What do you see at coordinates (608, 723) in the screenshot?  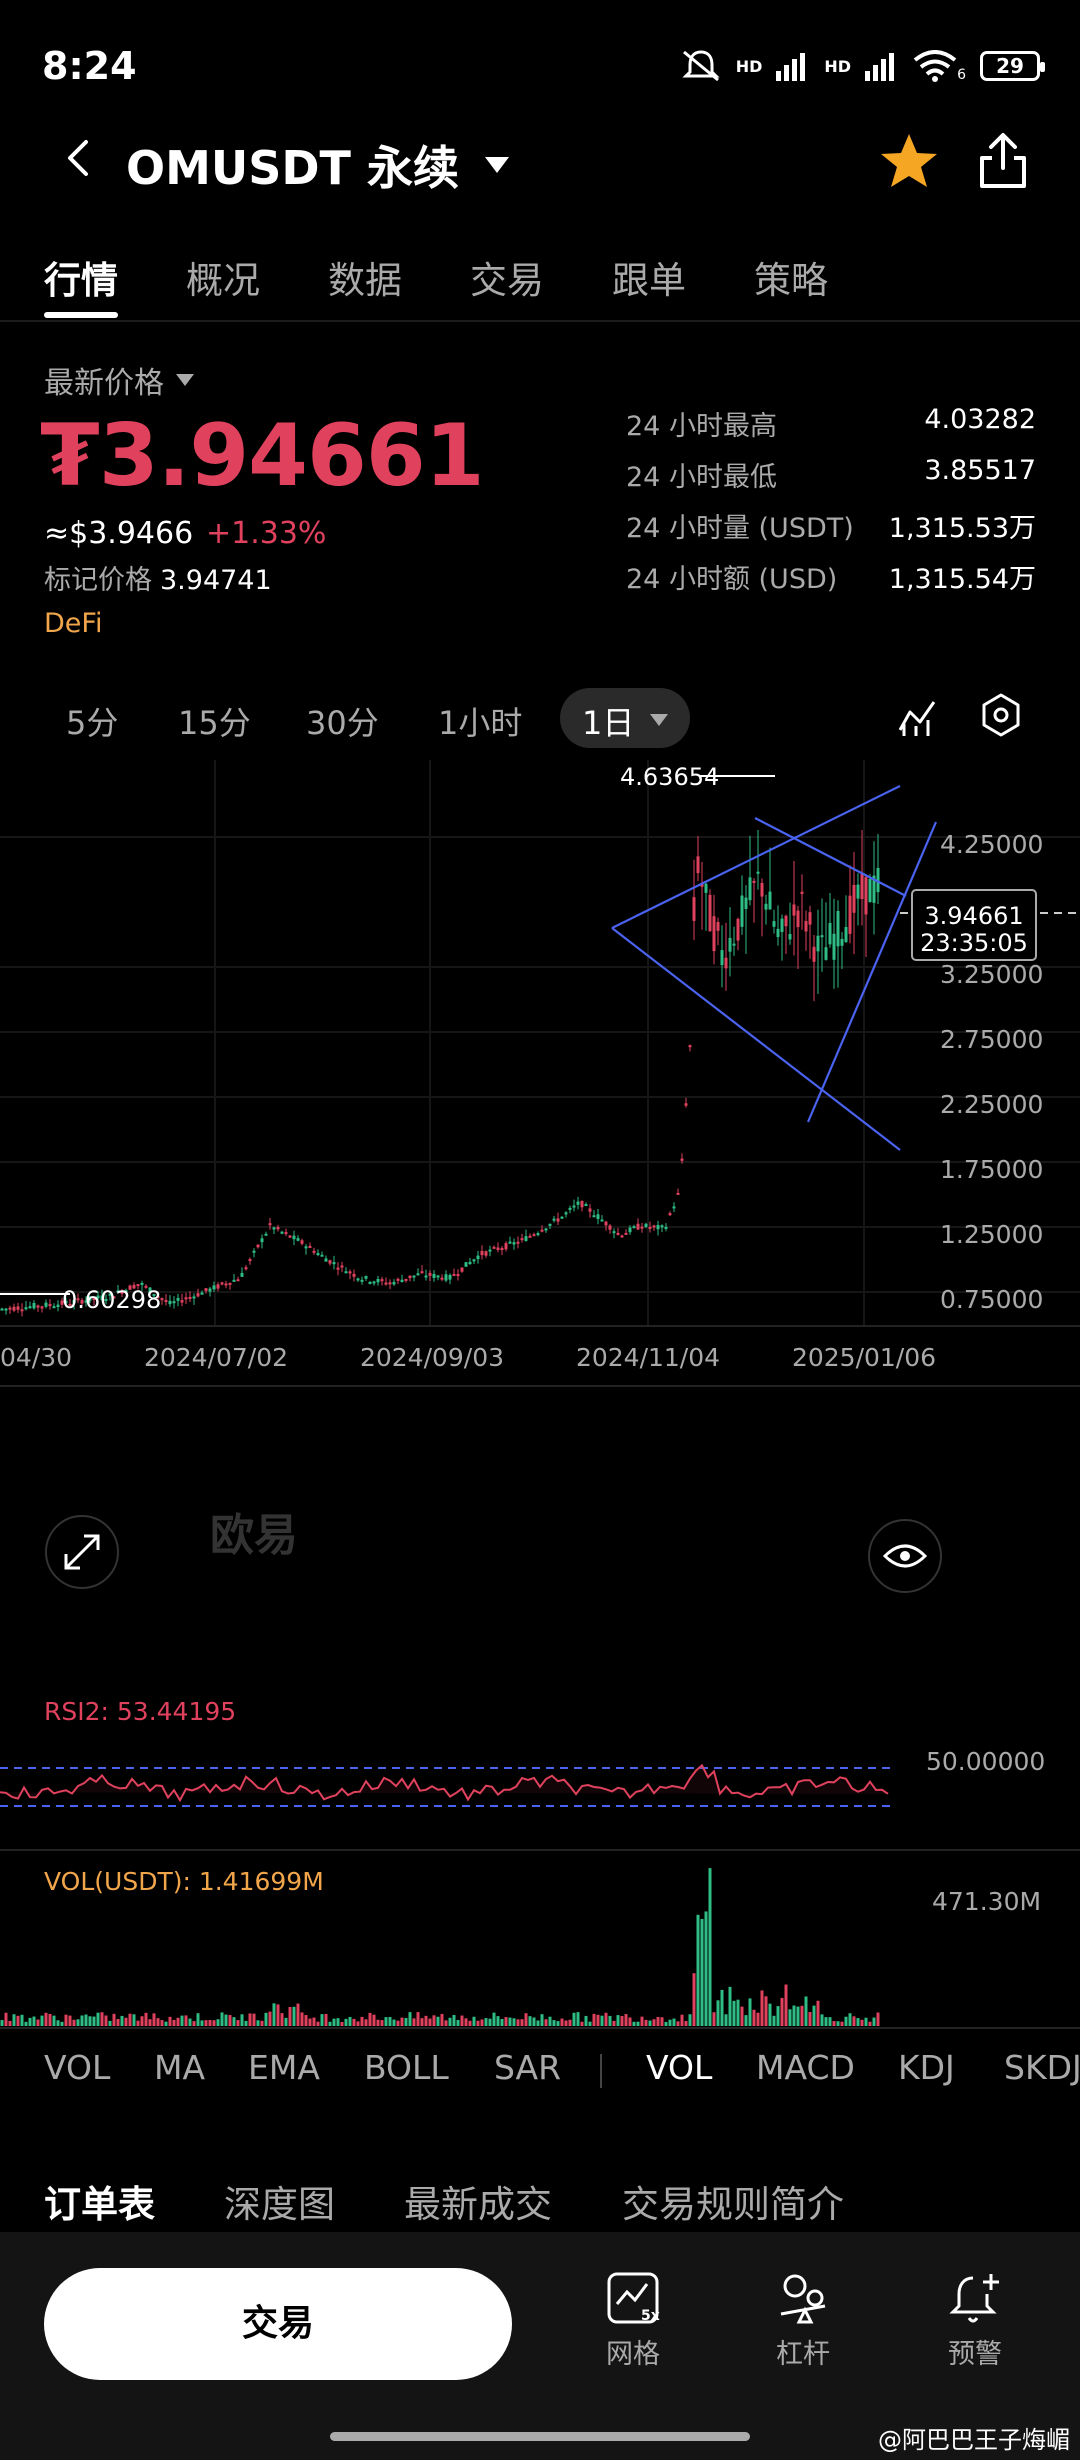 I see `interval-1d-label: 1日` at bounding box center [608, 723].